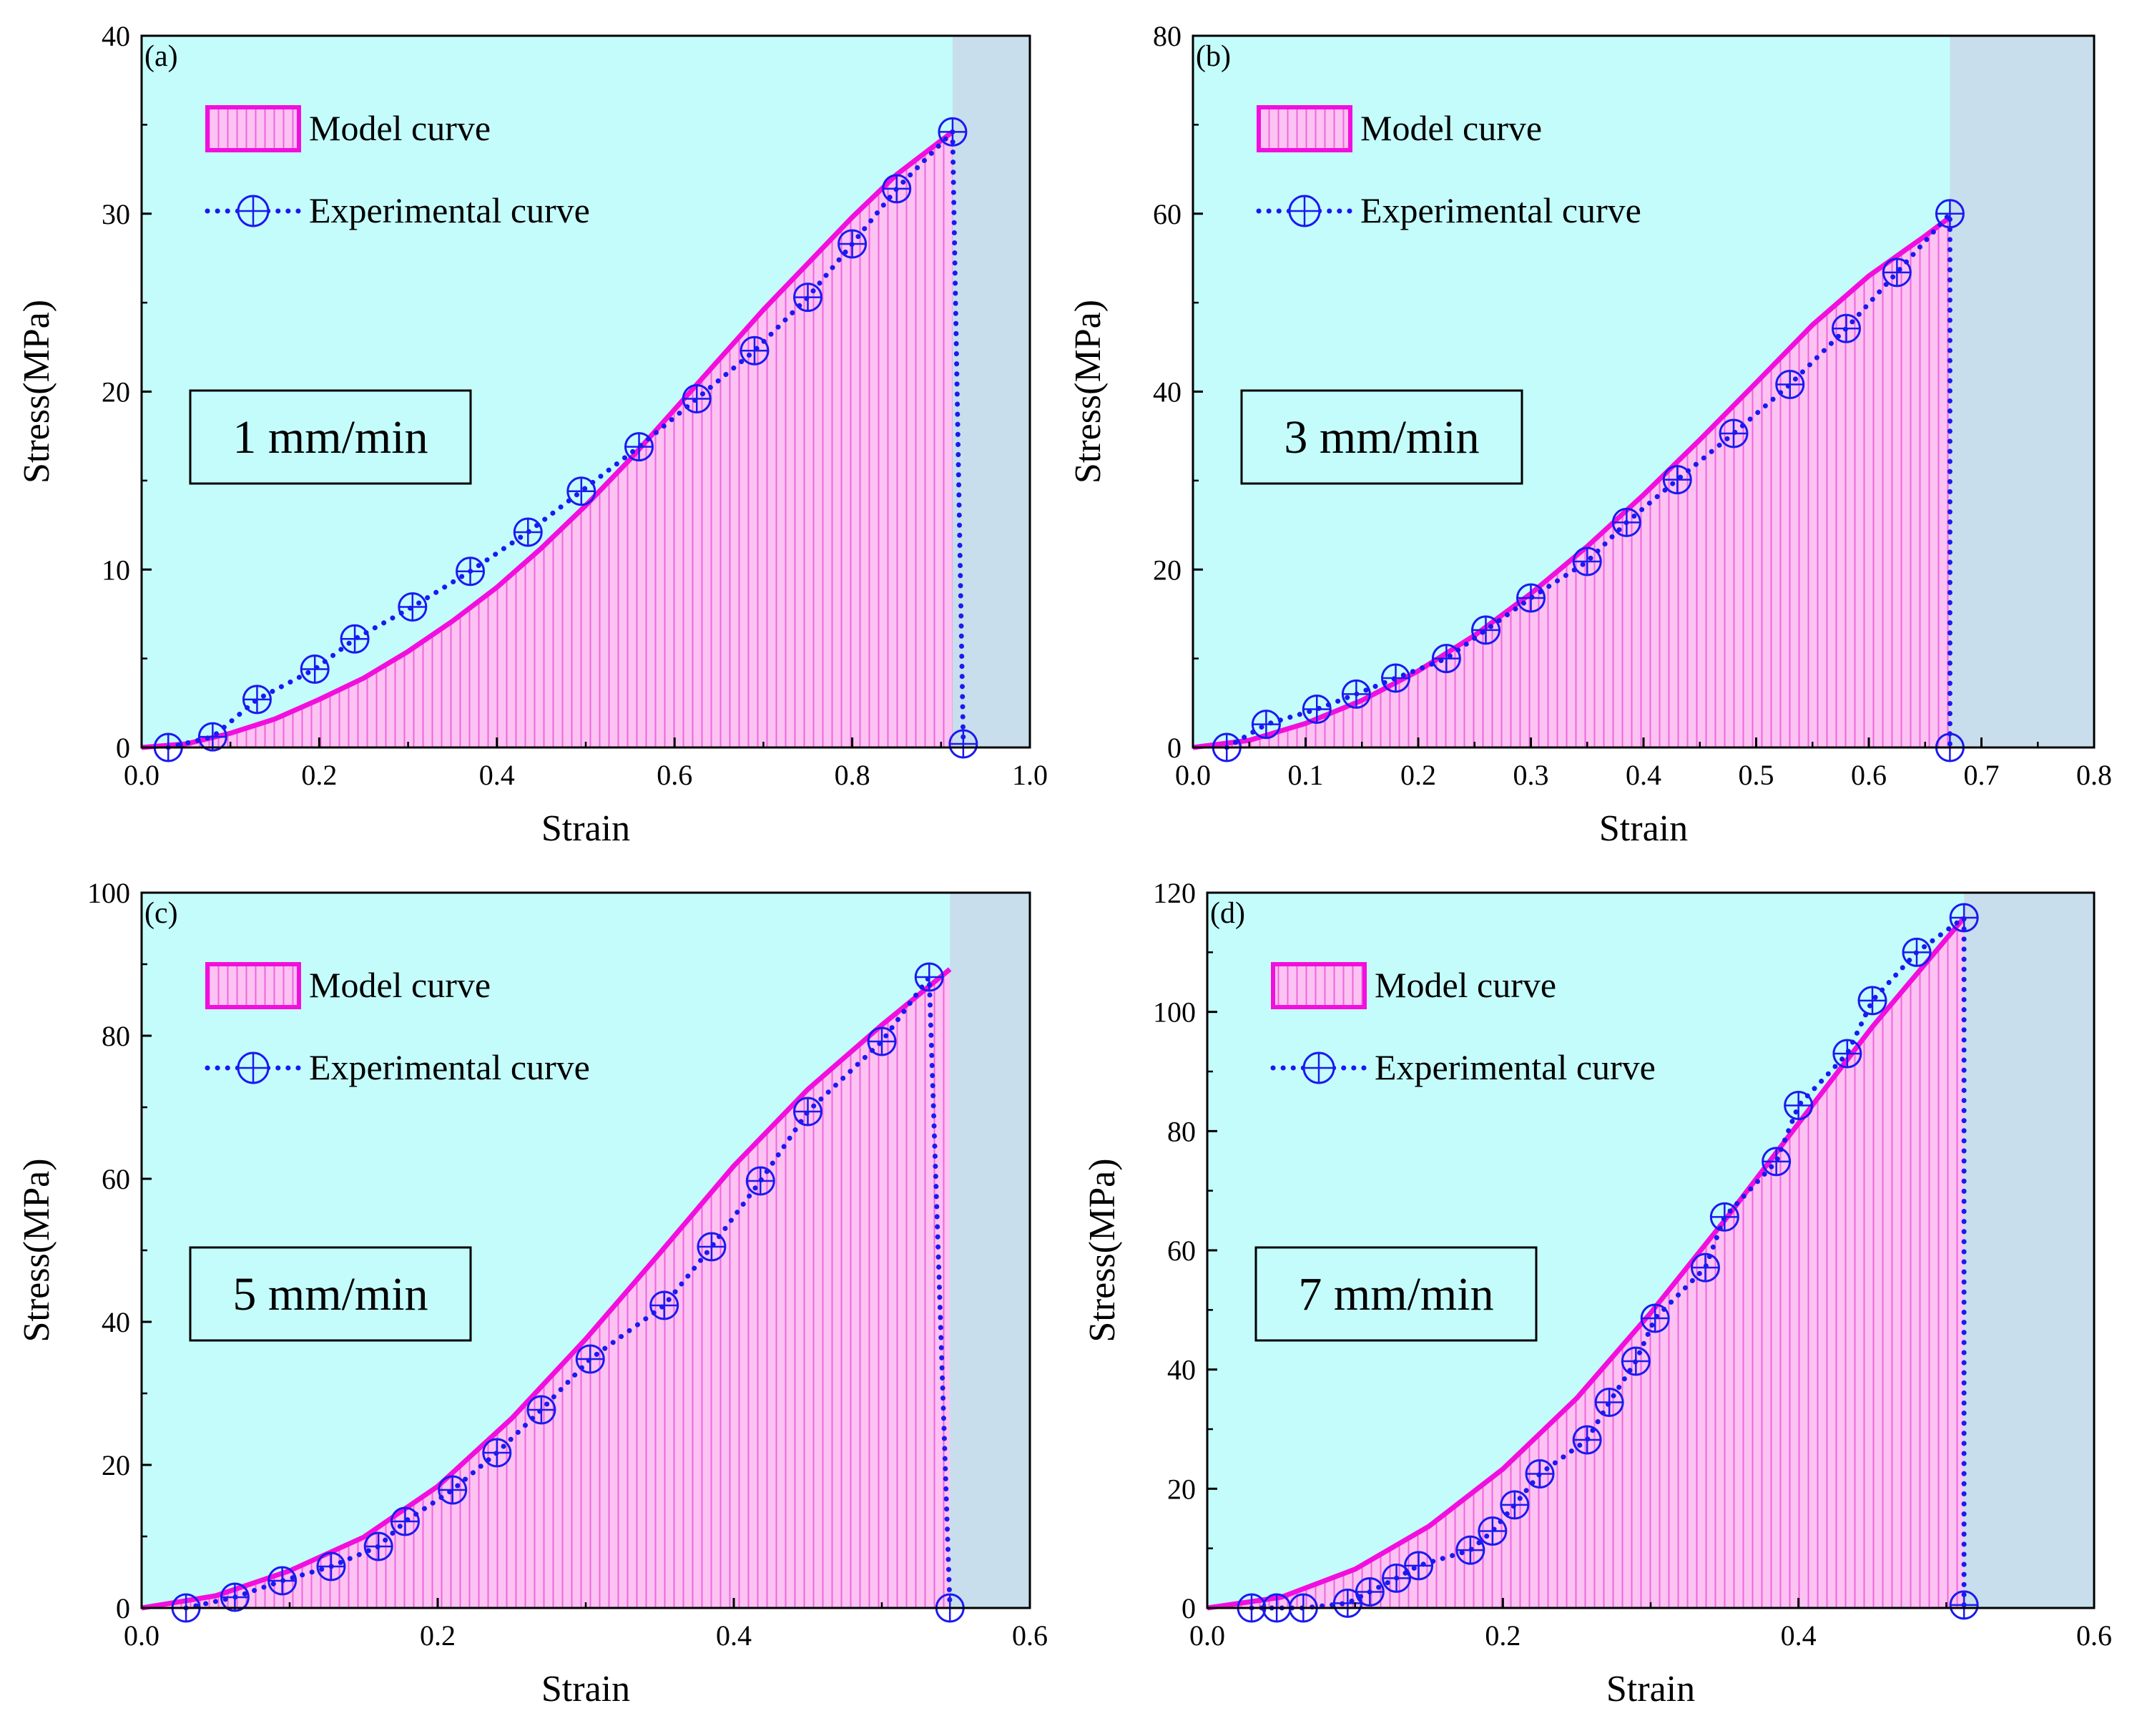 Image resolution: width=2132 pixels, height=1736 pixels. What do you see at coordinates (119, 1250) in the screenshot?
I see `y-ticks: 0 20 40 60 80 100` at bounding box center [119, 1250].